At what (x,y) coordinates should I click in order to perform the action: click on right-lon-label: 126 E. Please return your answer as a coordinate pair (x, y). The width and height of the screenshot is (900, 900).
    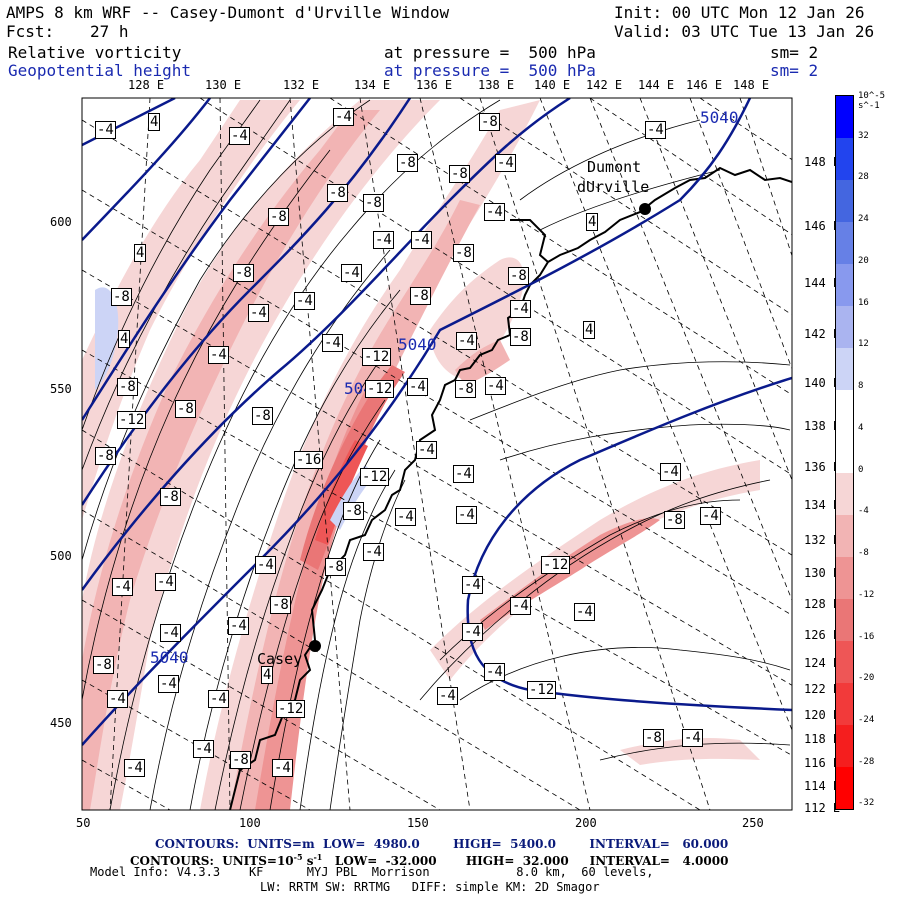
    Looking at the image, I should click on (822, 635).